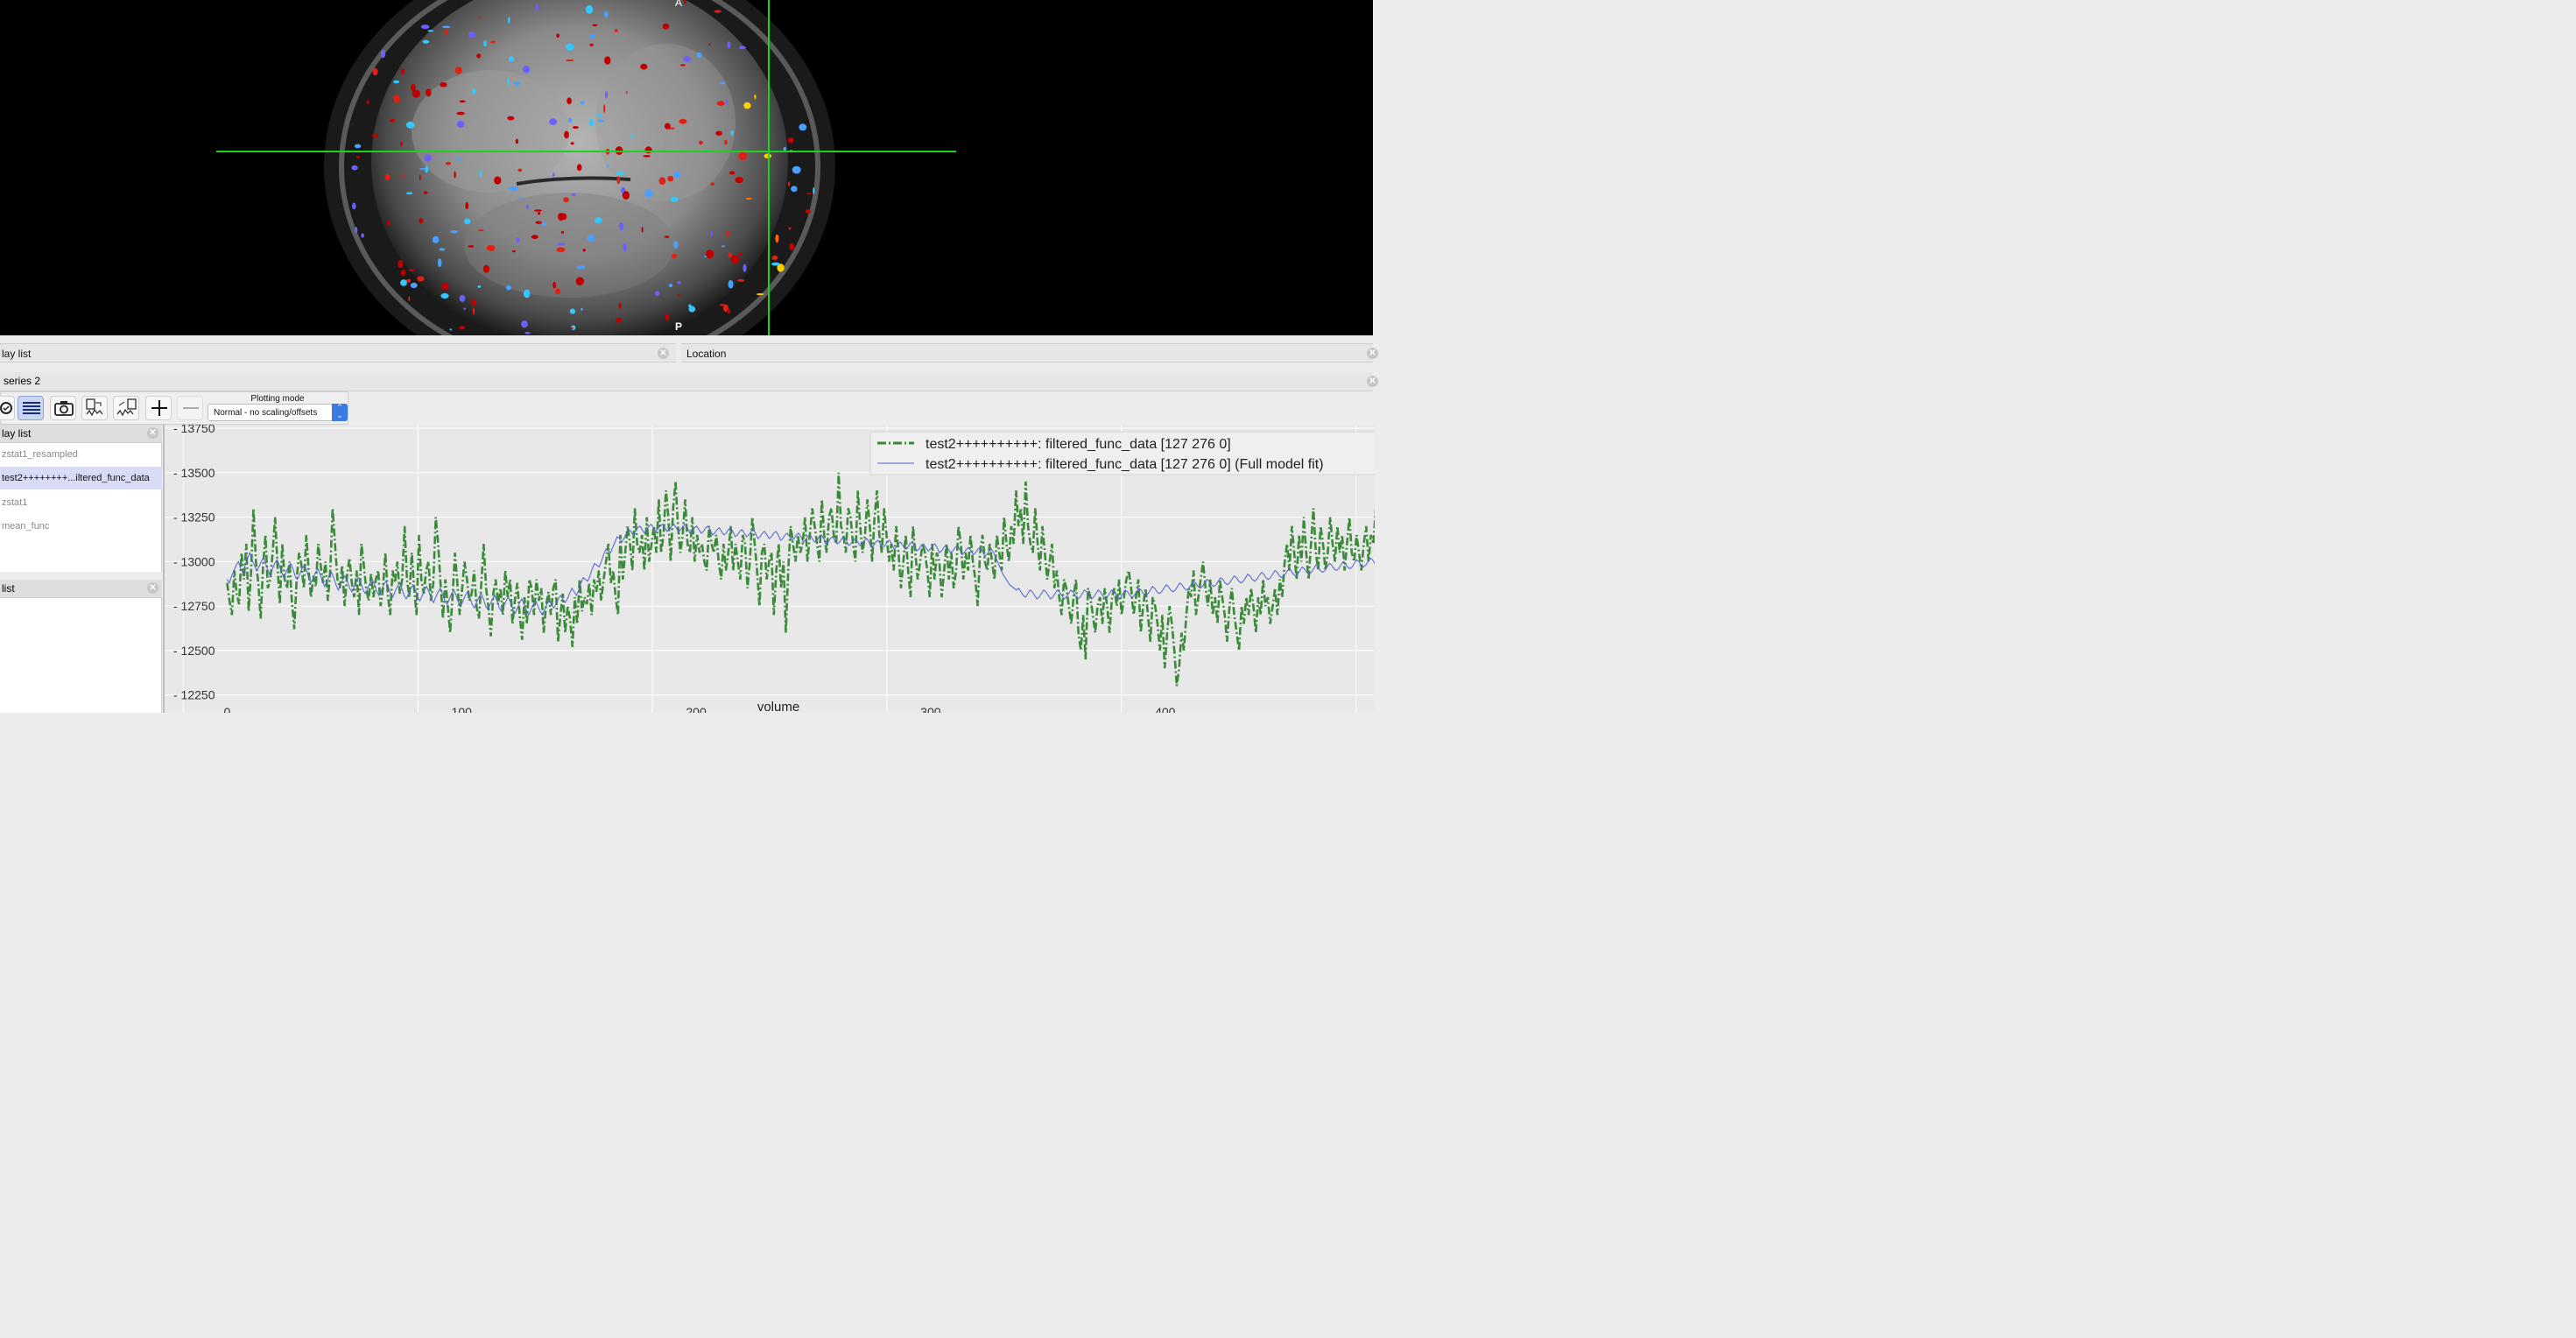 The height and width of the screenshot is (1338, 2576). I want to click on list-item-selected: test2++++++++...iltered_func_data, so click(81, 478).